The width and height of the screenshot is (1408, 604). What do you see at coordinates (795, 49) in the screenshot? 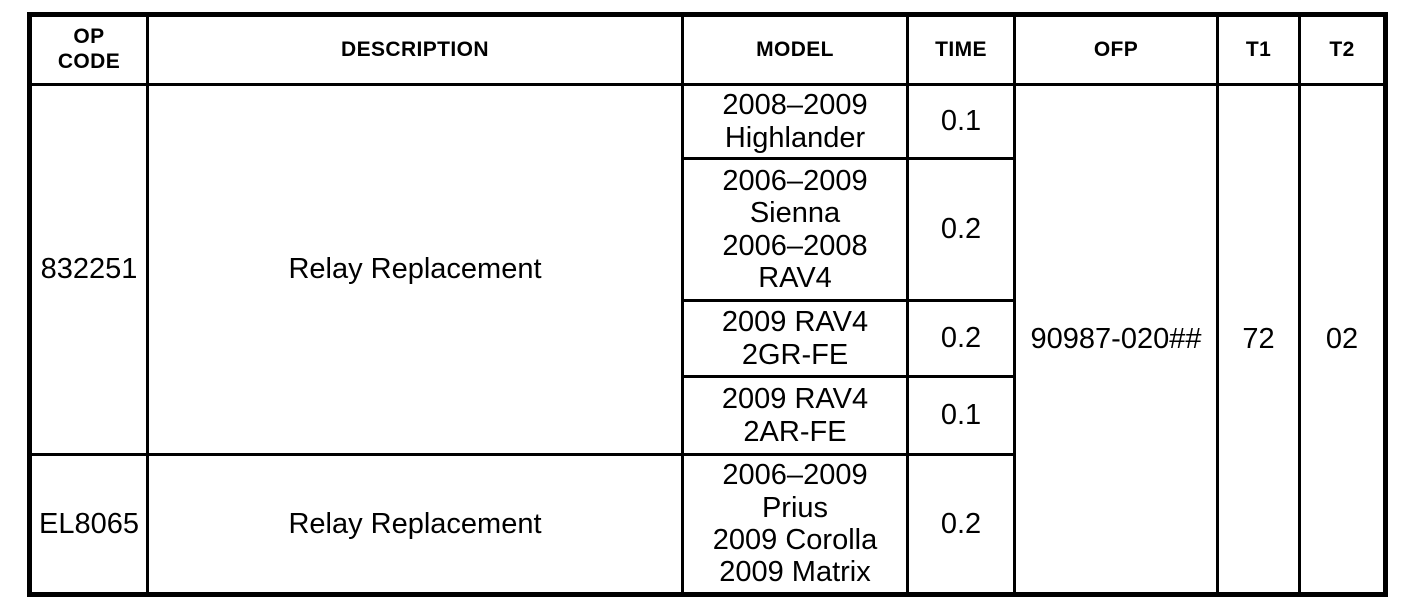
I see `header-model: MODEL` at bounding box center [795, 49].